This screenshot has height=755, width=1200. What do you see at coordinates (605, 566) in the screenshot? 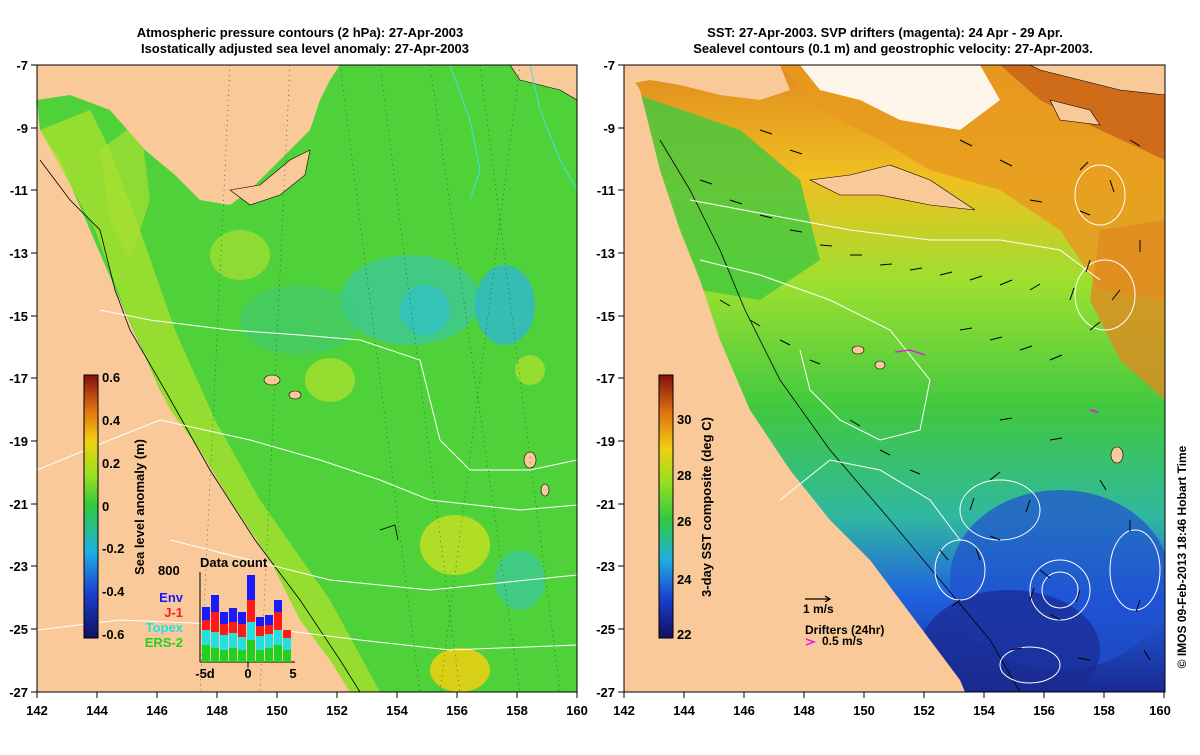
I see `right-y-tick-label: -23` at bounding box center [605, 566].